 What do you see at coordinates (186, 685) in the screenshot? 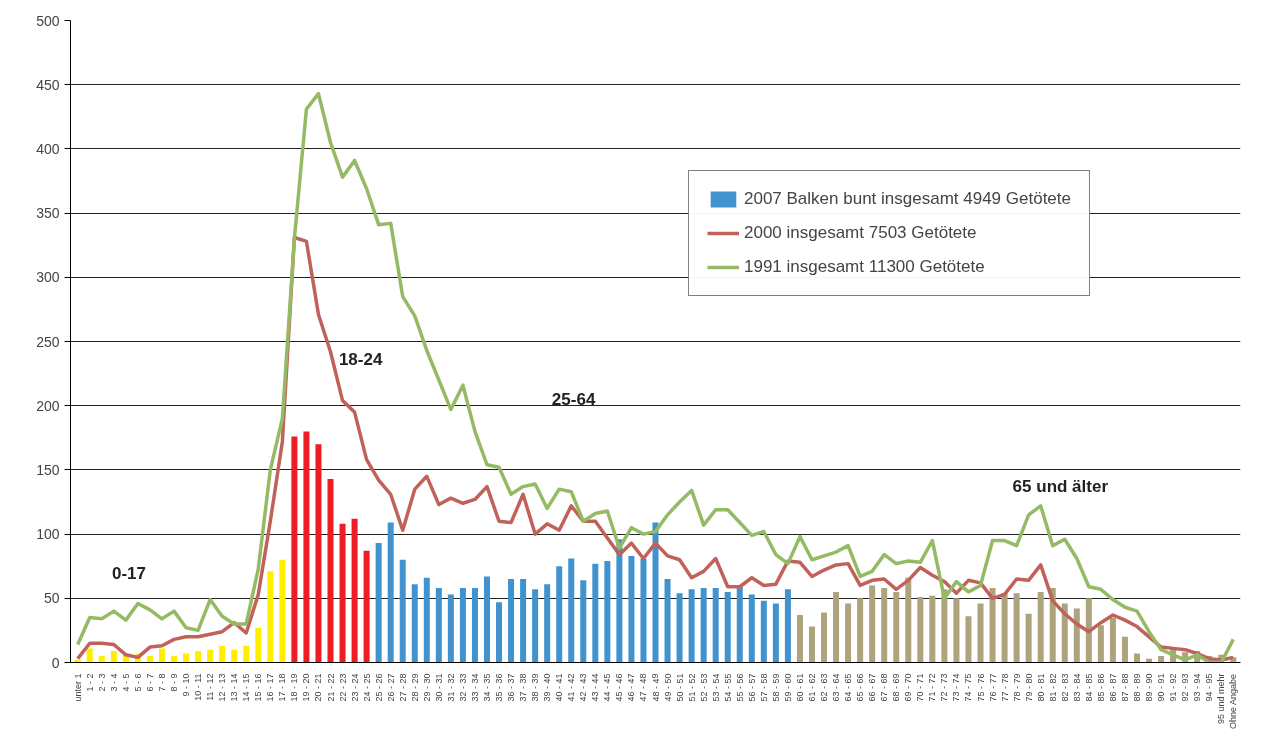
I see `x-tick-label: 9 - 10` at bounding box center [186, 685].